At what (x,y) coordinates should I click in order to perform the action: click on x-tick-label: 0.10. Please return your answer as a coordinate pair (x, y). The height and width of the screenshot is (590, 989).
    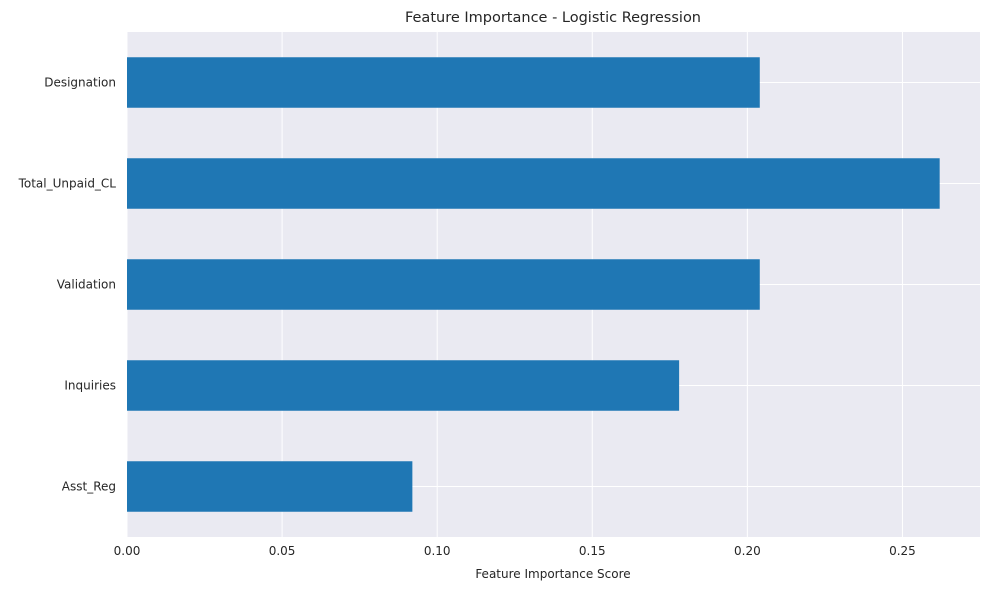
    Looking at the image, I should click on (437, 551).